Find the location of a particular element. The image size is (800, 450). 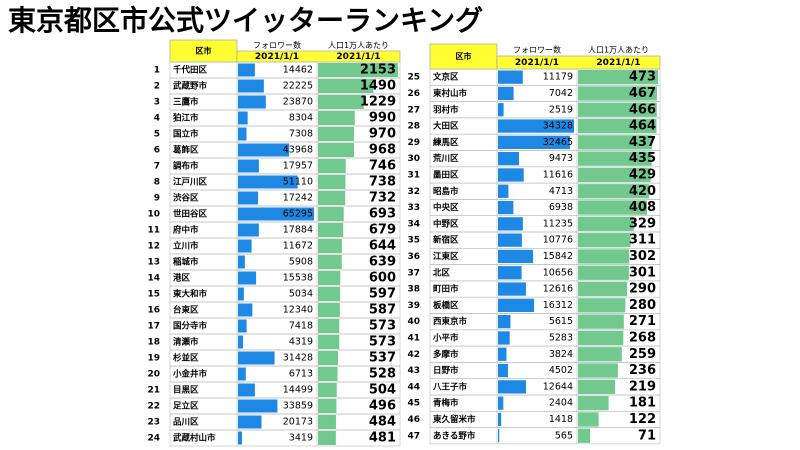

follower-count: 12644 is located at coordinates (558, 386).